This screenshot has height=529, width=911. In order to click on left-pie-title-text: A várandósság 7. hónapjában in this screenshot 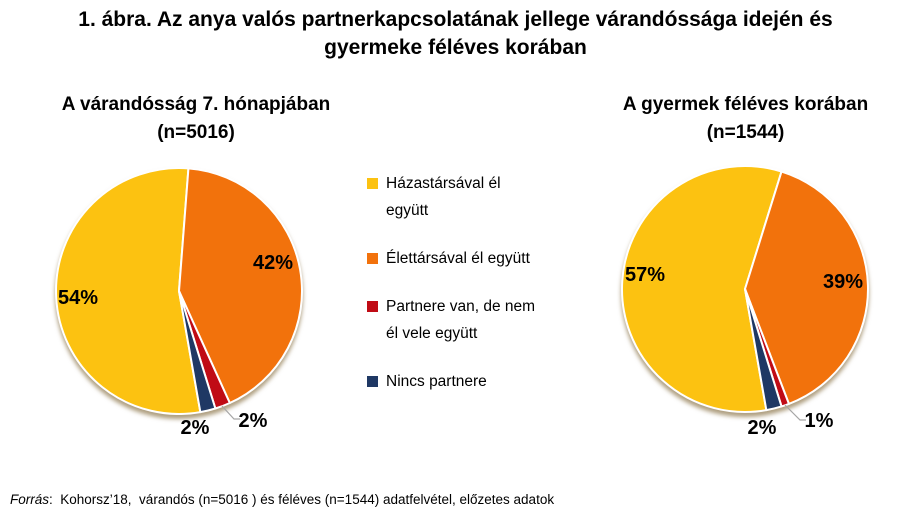, I will do `click(196, 104)`.